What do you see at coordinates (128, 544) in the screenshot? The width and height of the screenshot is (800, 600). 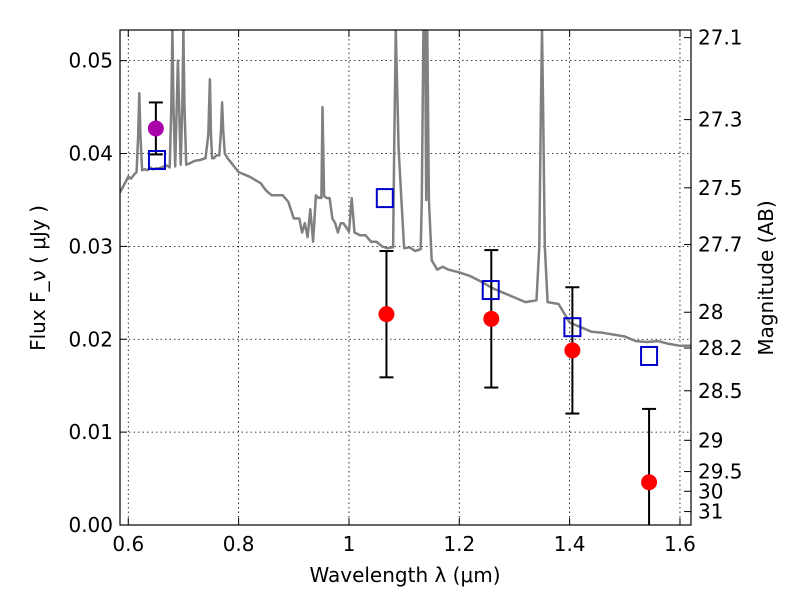 I see `x-tick-label: 0.6` at bounding box center [128, 544].